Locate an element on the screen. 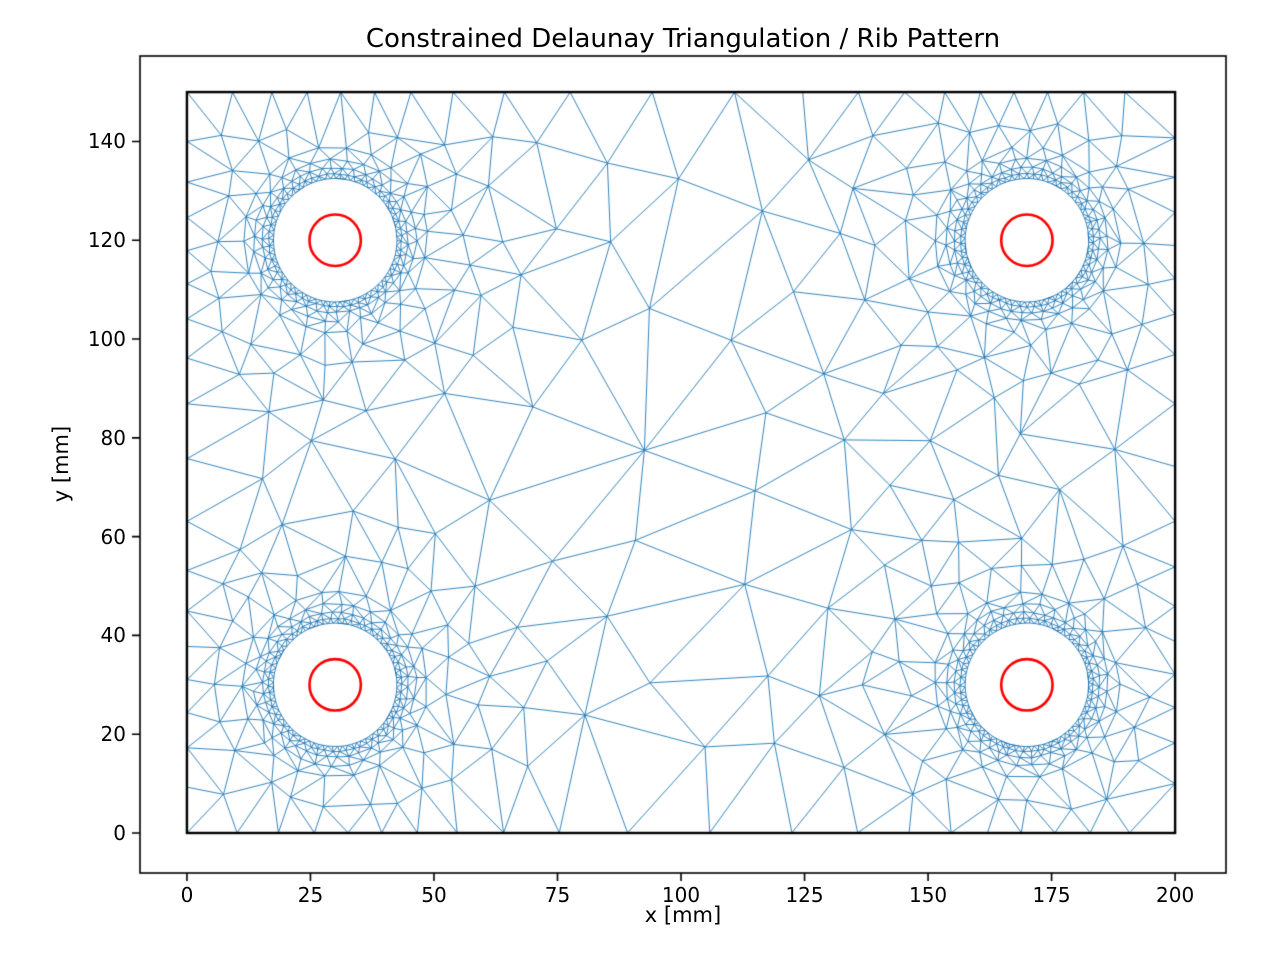  x-tick-label: 75 is located at coordinates (557, 895).